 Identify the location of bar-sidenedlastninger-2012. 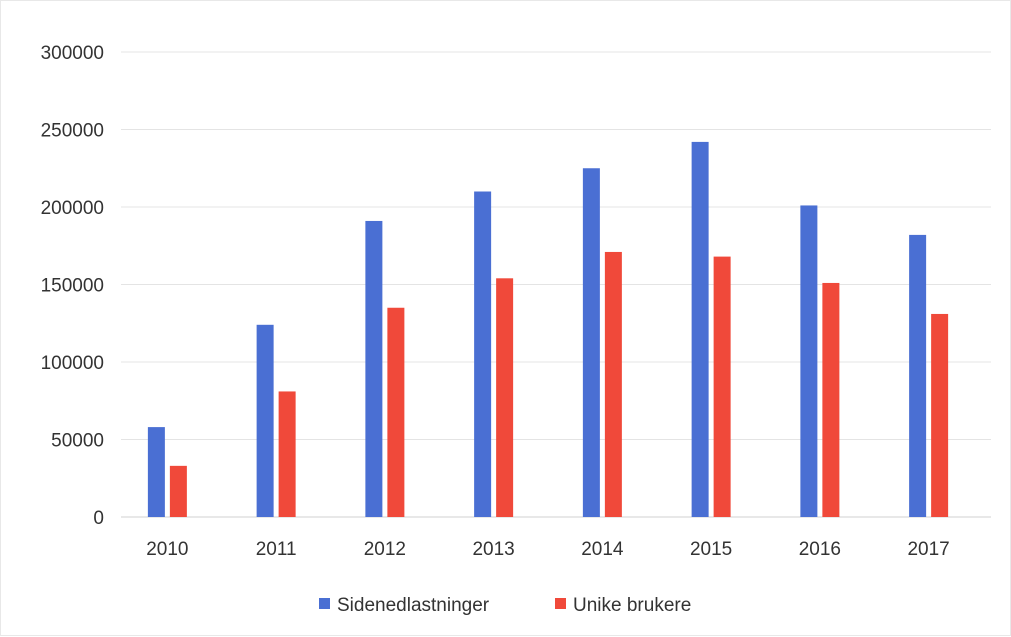
(373, 369).